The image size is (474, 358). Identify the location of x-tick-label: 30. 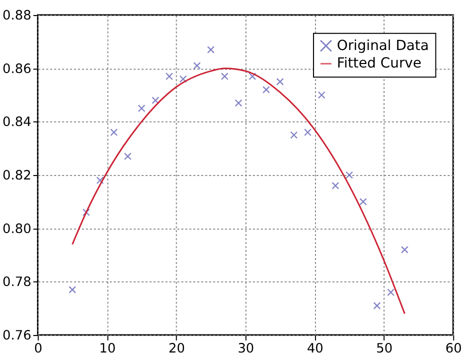
(246, 348).